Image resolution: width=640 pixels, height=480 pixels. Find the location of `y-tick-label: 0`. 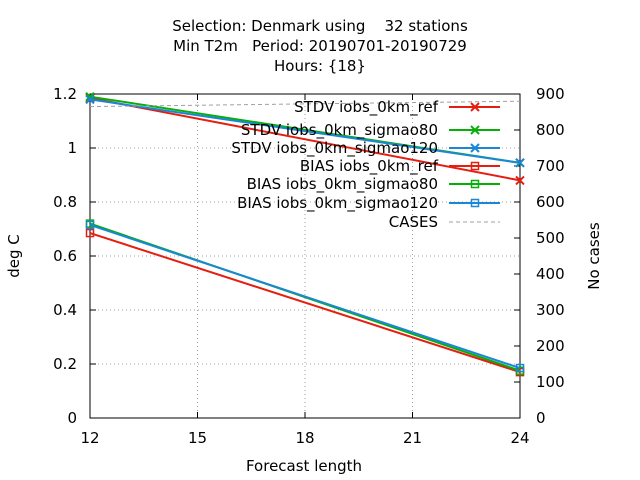

y-tick-label: 0 is located at coordinates (72, 418).